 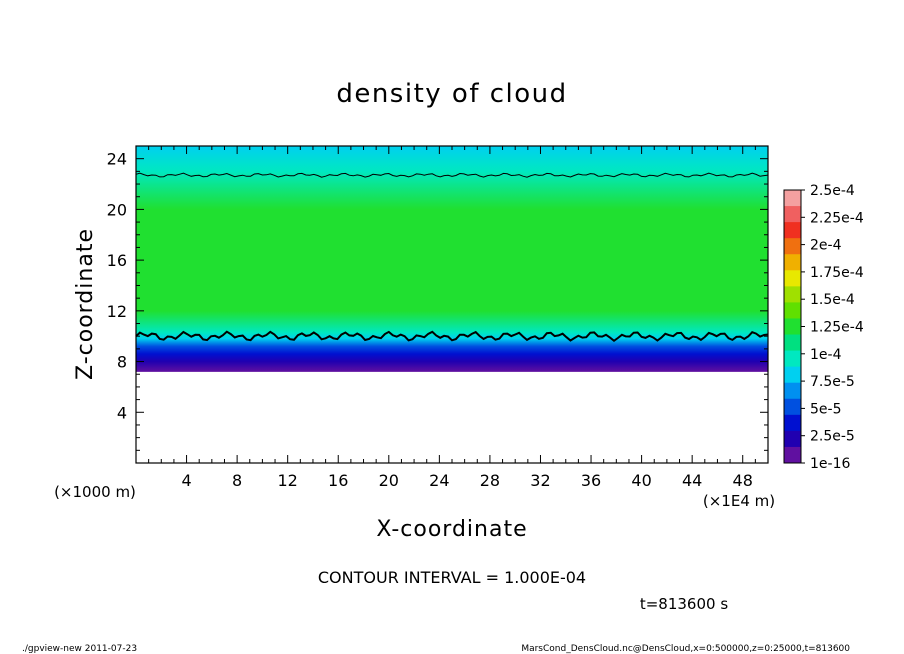 I want to click on contour-interval-text: CONTOUR INTERVAL = 1.000E-04, so click(x=452, y=577).